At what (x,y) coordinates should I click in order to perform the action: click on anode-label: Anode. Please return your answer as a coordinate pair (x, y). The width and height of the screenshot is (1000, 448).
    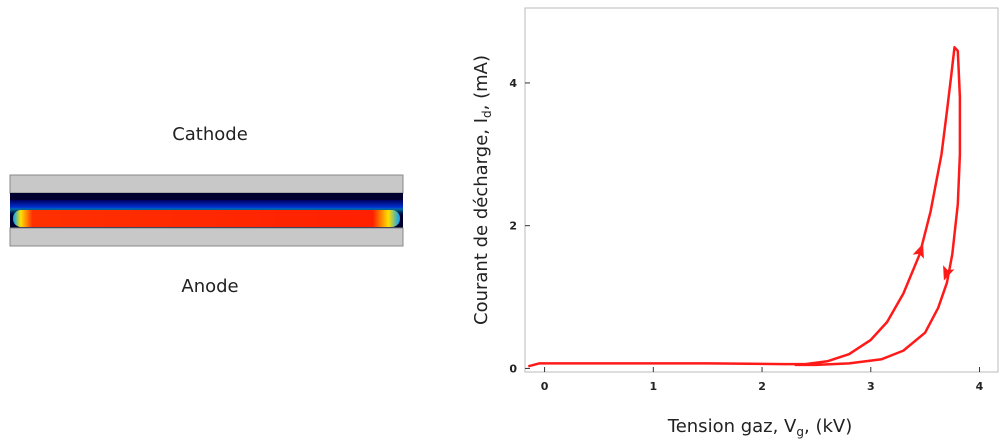
    Looking at the image, I should click on (209, 286).